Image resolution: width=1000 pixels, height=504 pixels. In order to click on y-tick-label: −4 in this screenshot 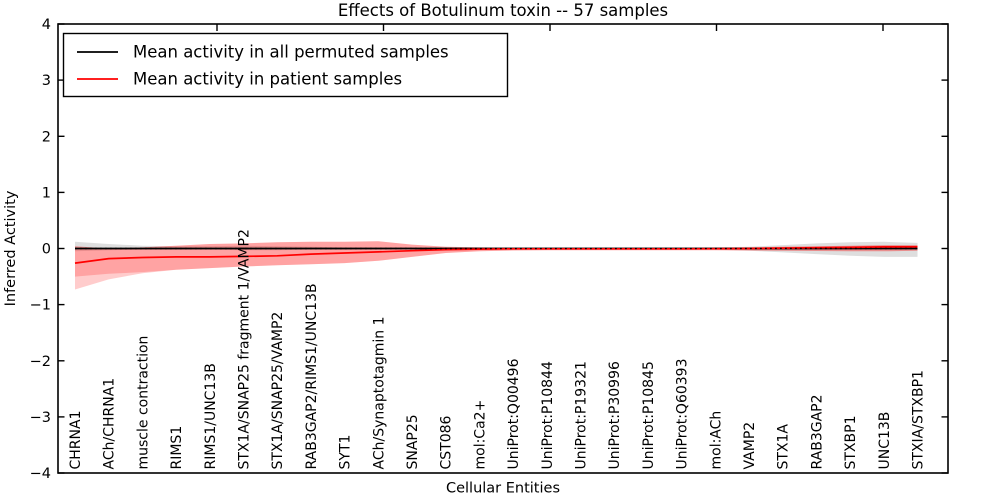, I will do `click(40, 474)`.